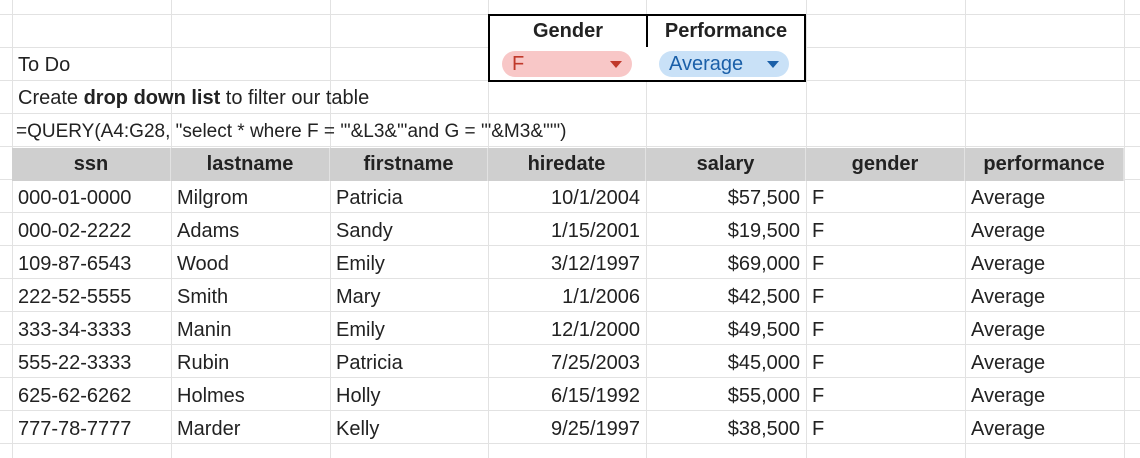 This screenshot has width=1140, height=458. I want to click on table-cell-lastname: Holmes, so click(211, 396).